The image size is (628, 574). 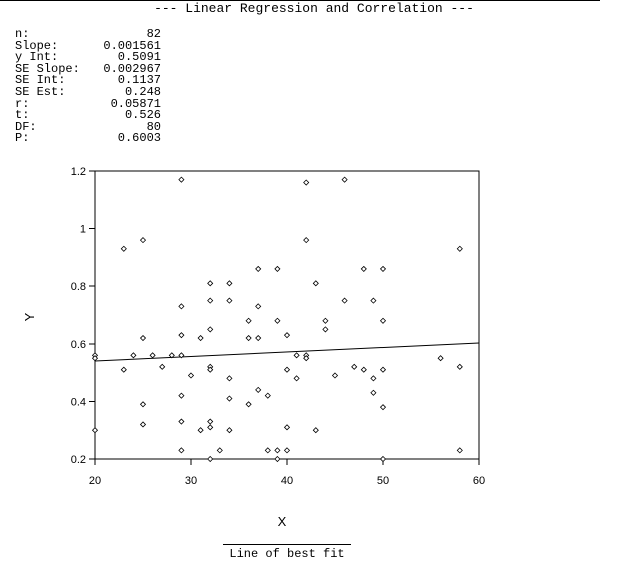 I want to click on stat-row: SE Int: 0.1137, so click(x=88, y=81).